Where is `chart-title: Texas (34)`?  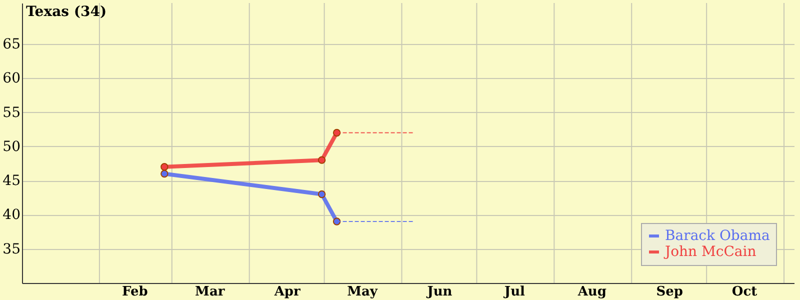 chart-title: Texas (34) is located at coordinates (66, 12).